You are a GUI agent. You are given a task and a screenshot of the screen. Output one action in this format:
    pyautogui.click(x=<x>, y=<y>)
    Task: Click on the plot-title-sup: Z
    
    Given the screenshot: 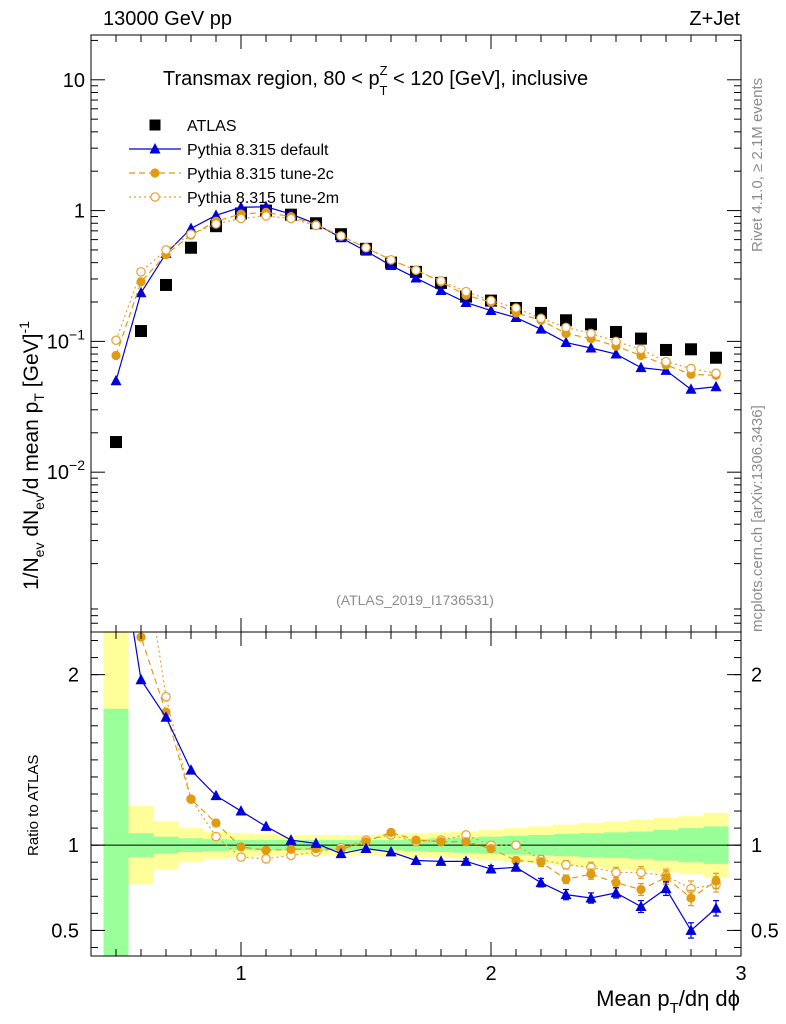 What is the action you would take?
    pyautogui.click(x=384, y=70)
    